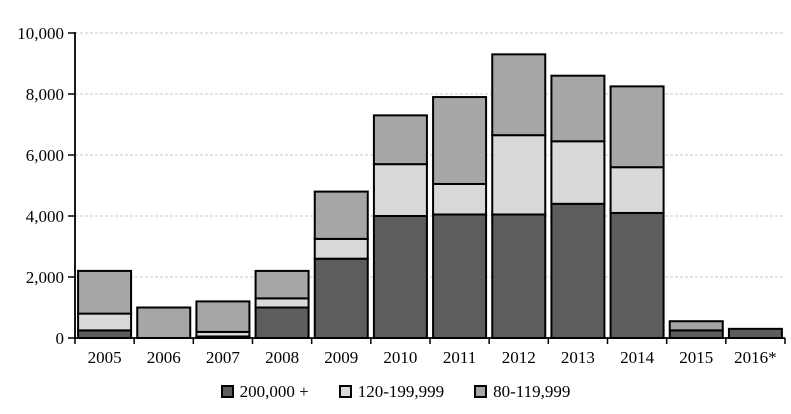 The image size is (791, 414). What do you see at coordinates (400, 277) in the screenshot?
I see `bar-segment-2010-200000+` at bounding box center [400, 277].